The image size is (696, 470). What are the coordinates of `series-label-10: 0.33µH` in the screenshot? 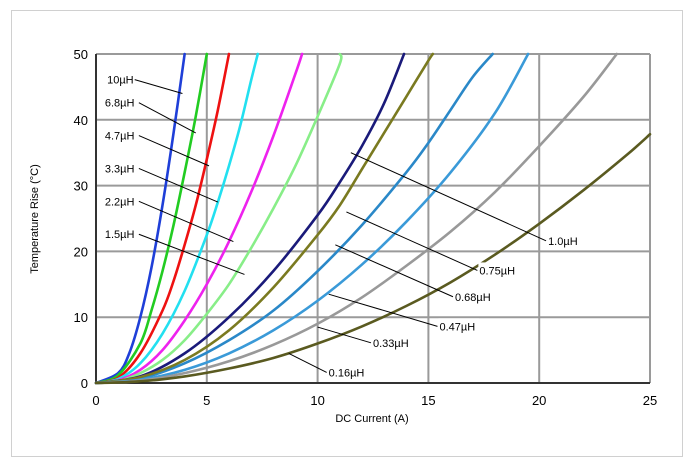 It's located at (391, 344).